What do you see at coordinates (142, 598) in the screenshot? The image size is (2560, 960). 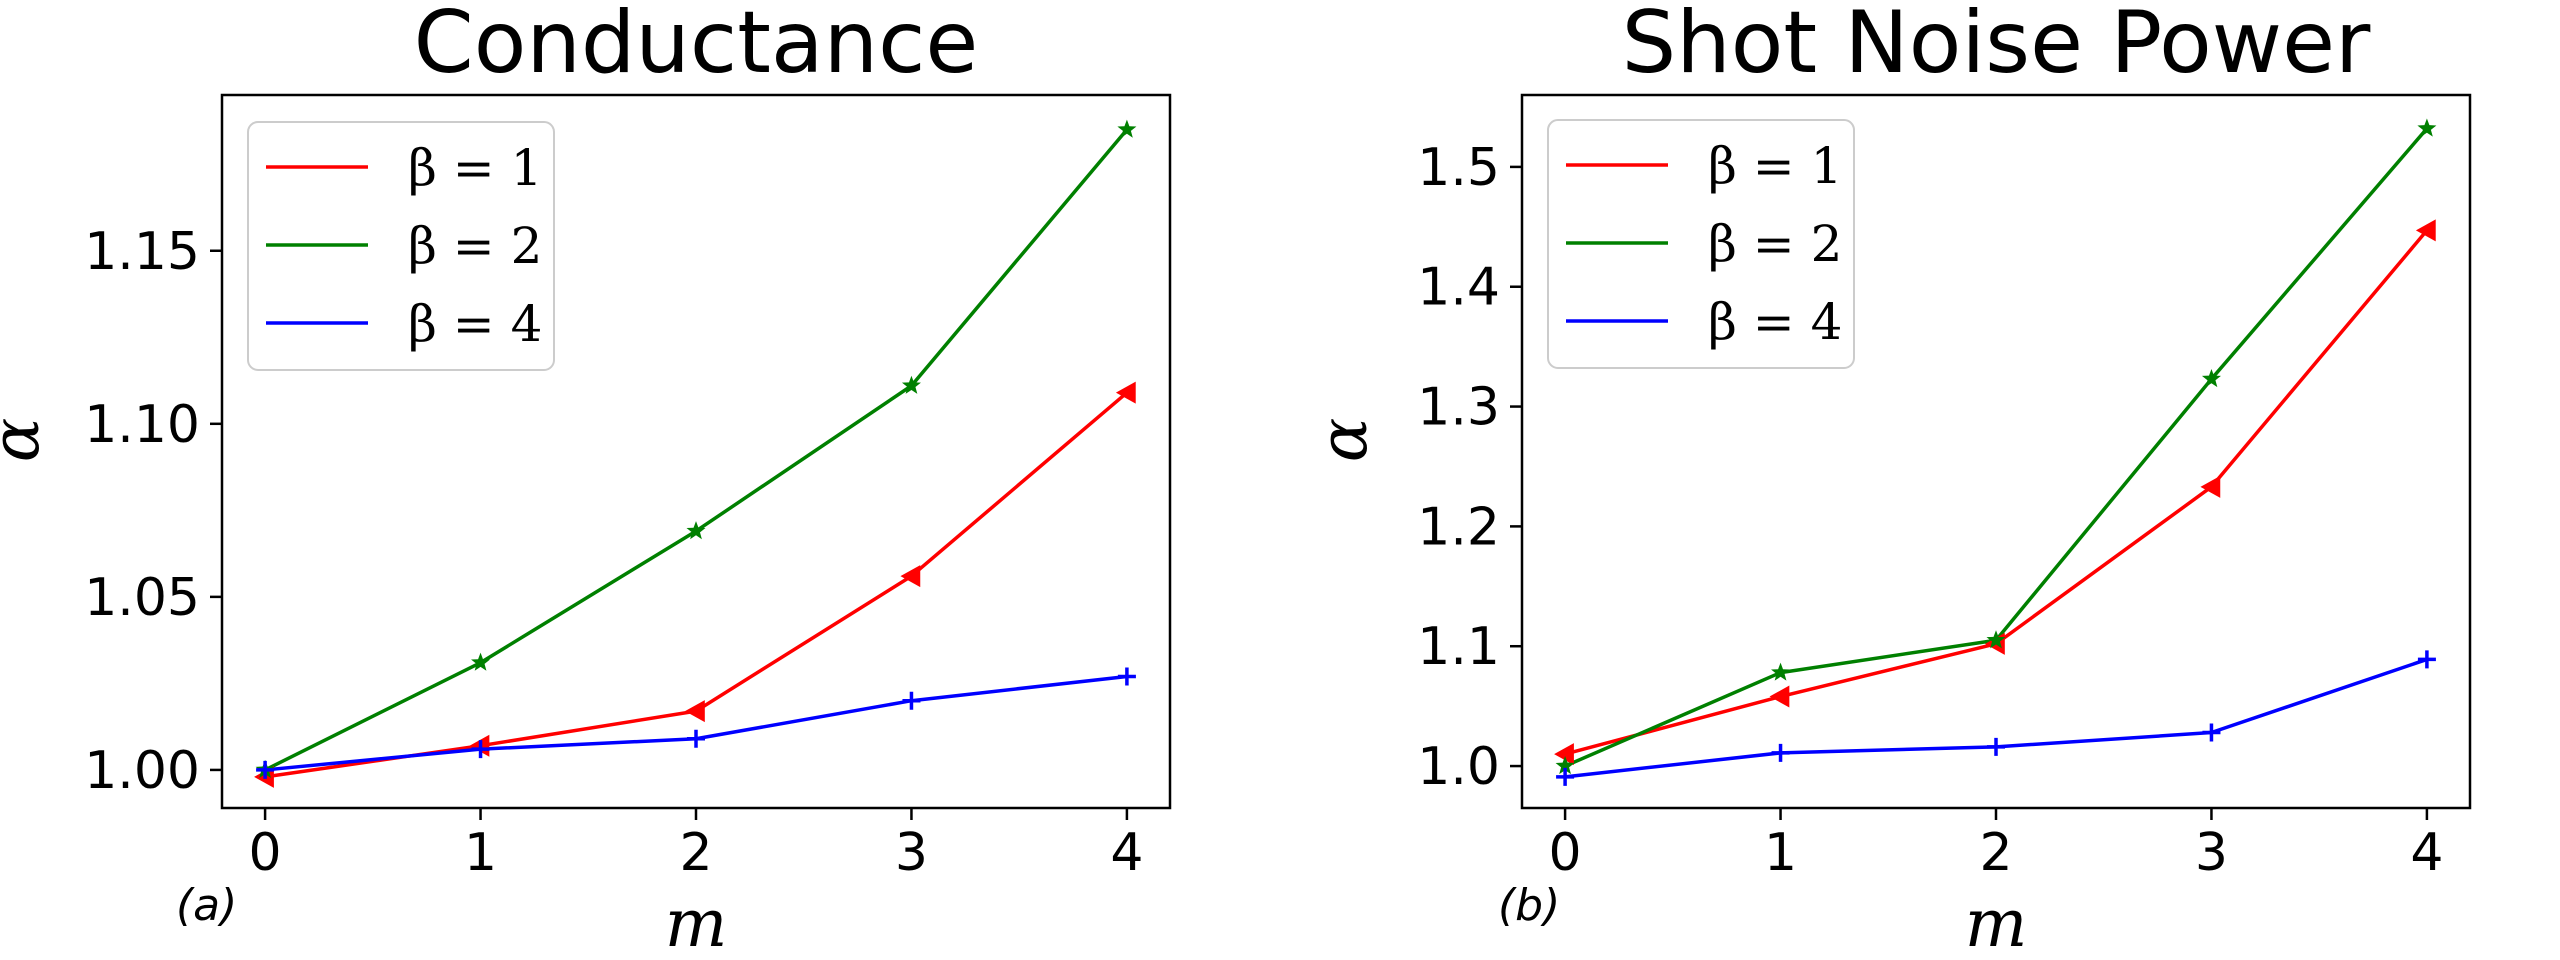 I see `y-tick-label: 1.05` at bounding box center [142, 598].